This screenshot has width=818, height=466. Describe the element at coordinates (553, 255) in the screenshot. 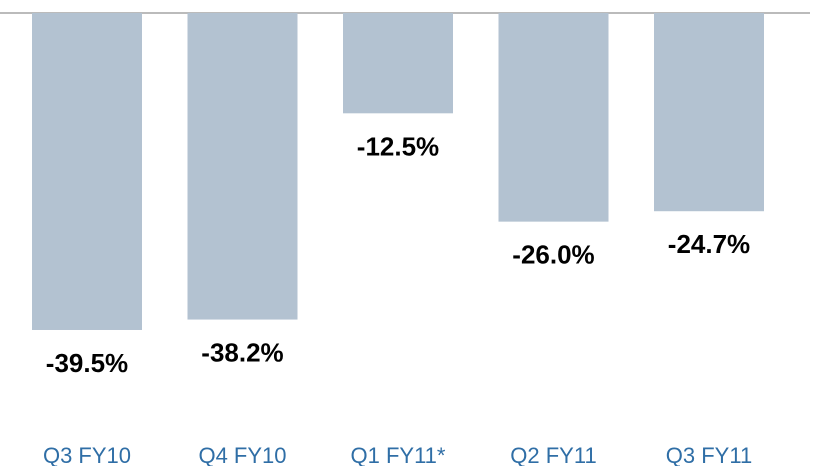

I see `value-label: -26.0%` at that location.